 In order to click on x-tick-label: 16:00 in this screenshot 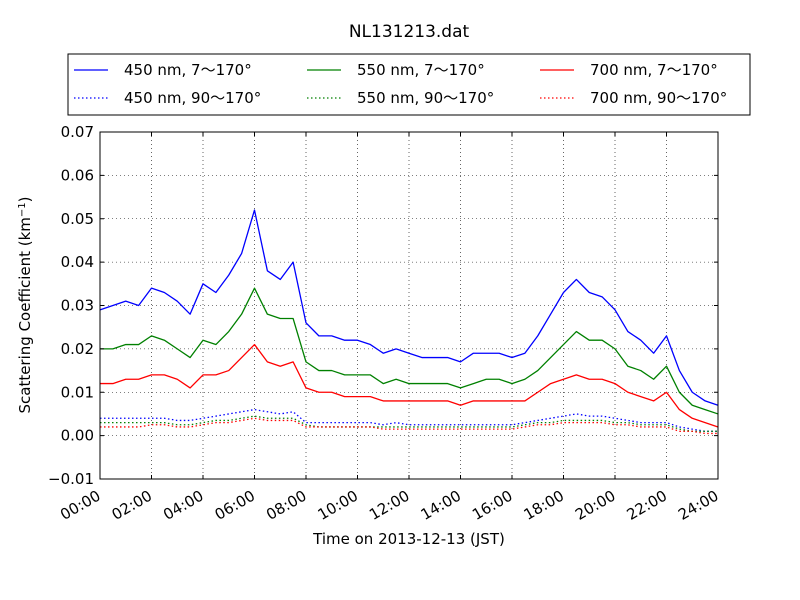, I will do `click(492, 505)`.